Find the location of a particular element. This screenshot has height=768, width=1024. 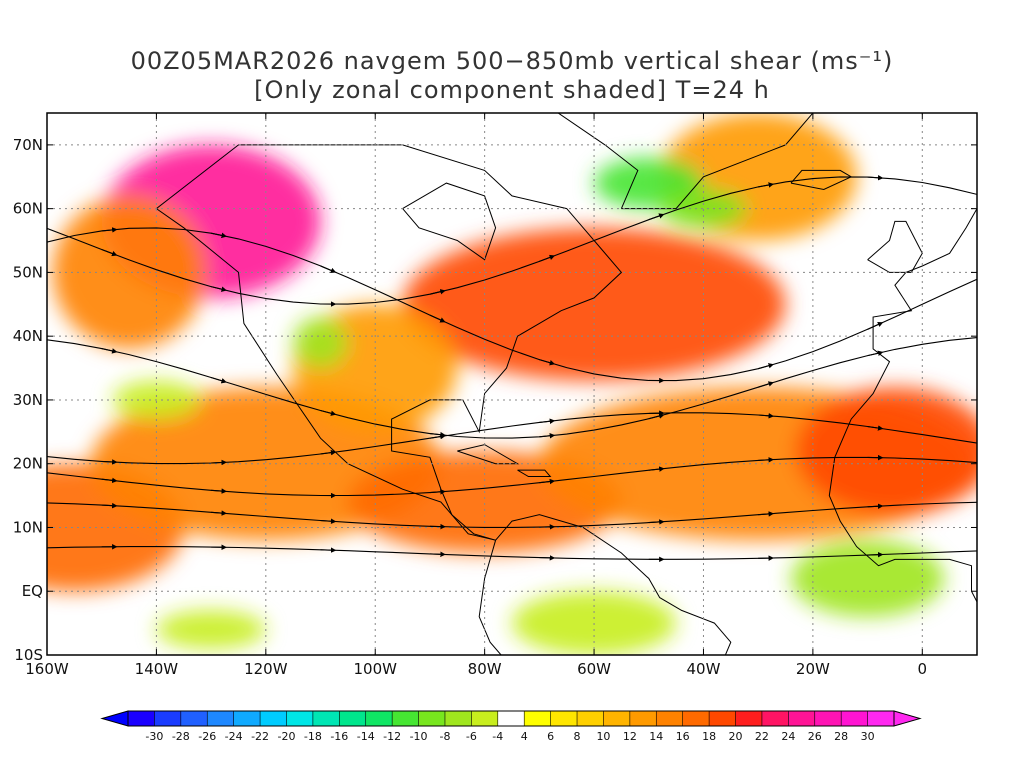

colorbar-label: 6 is located at coordinates (550, 736).